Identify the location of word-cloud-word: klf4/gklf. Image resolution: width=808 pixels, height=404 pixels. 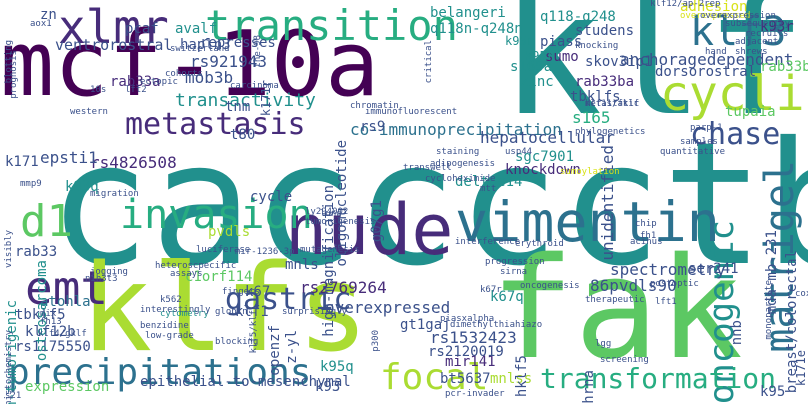
(62, 334).